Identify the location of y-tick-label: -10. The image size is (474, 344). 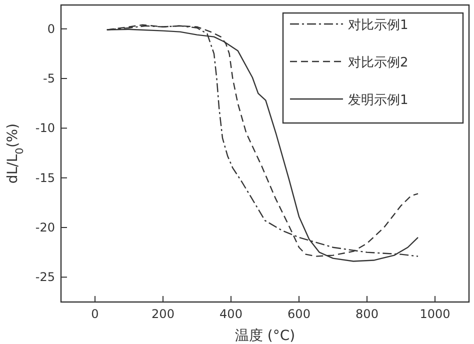
(45, 128).